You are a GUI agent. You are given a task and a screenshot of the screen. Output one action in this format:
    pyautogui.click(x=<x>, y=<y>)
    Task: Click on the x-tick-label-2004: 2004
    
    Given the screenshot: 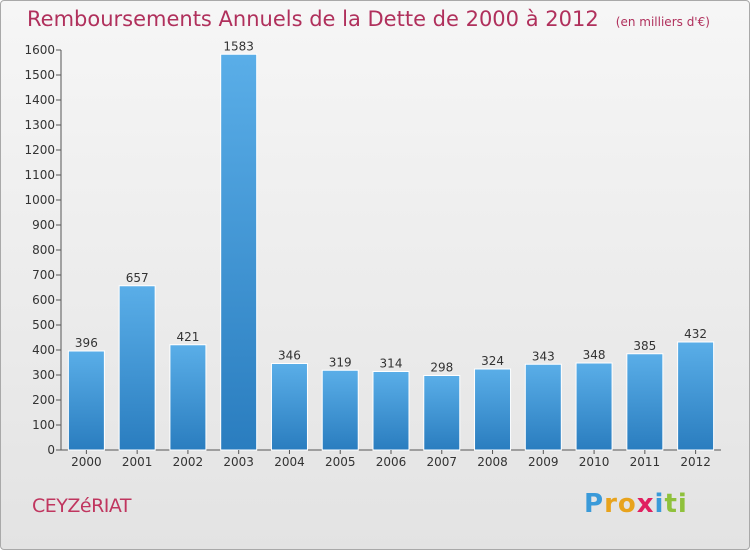 What is the action you would take?
    pyautogui.click(x=289, y=462)
    